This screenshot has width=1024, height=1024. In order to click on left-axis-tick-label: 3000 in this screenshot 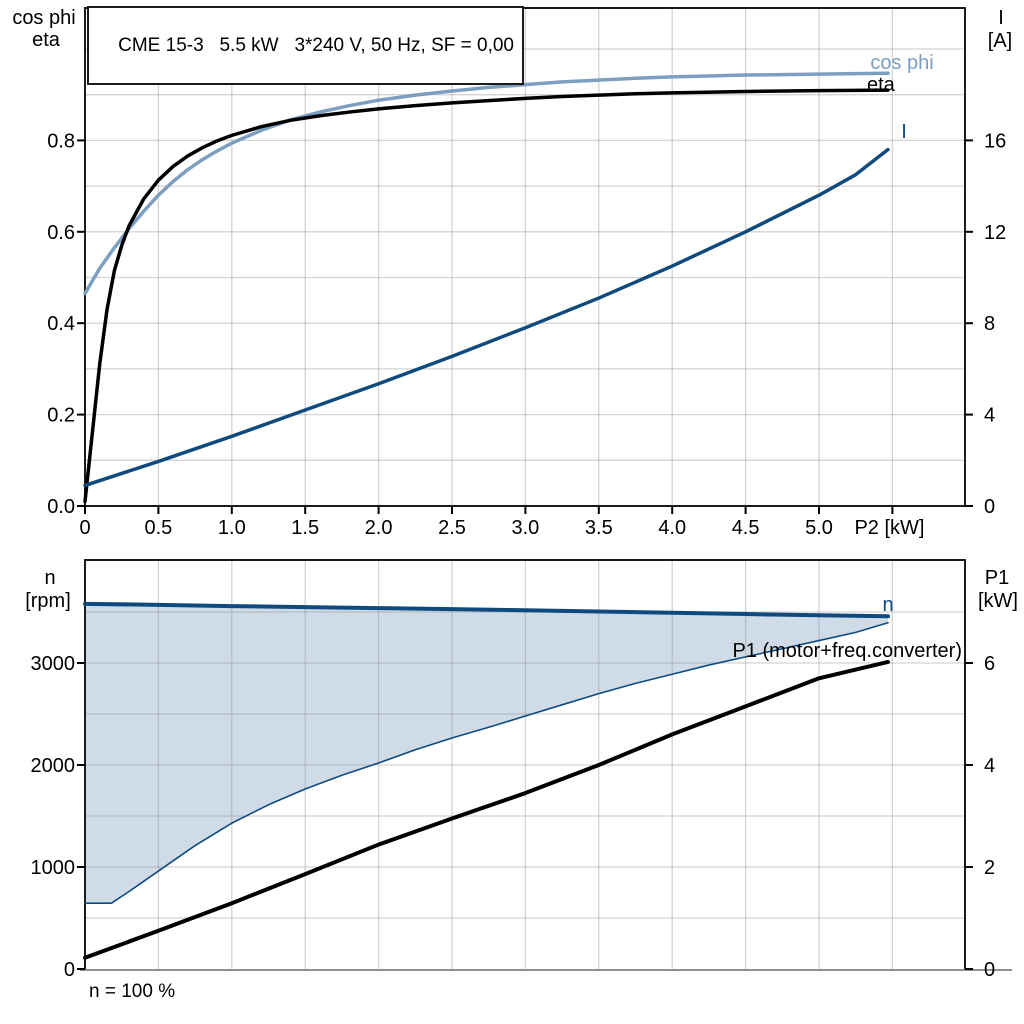, I will do `click(53, 664)`.